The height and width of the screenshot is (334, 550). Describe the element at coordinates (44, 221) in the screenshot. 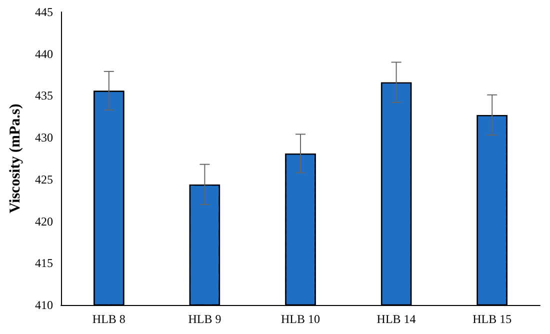

I see `y-tick-label: 420` at that location.